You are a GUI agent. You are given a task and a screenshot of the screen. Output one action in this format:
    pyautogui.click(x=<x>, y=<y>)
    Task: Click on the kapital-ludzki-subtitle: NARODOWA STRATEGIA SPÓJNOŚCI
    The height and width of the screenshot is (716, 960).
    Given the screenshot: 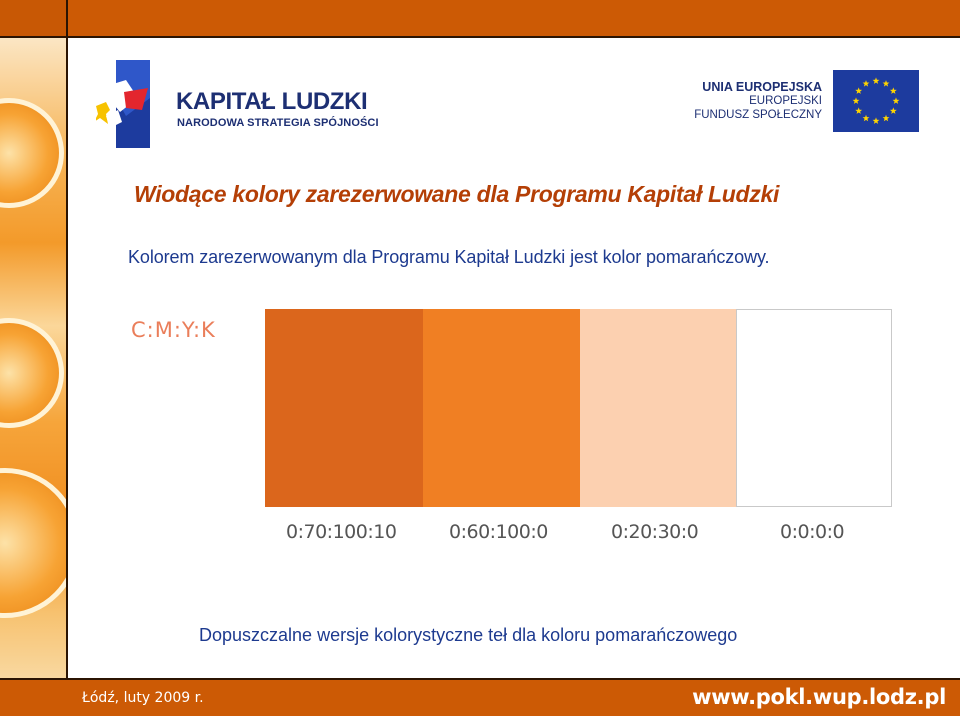 What is the action you would take?
    pyautogui.click(x=278, y=123)
    